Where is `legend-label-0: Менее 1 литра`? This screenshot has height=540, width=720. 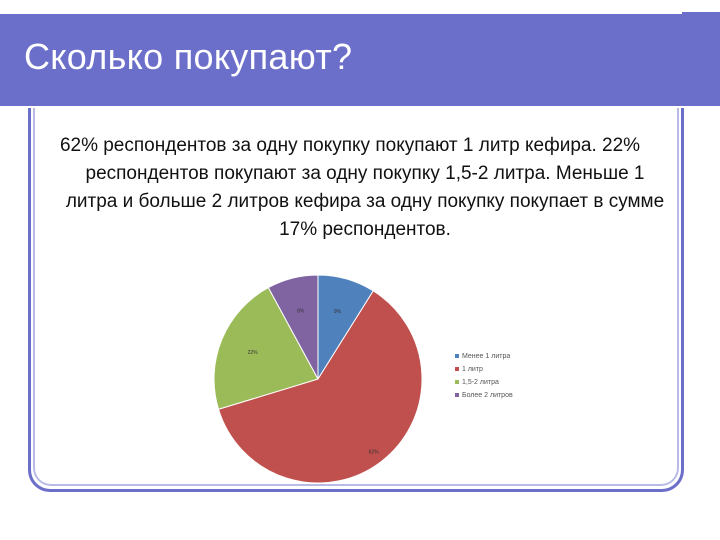 legend-label-0: Менее 1 литра is located at coordinates (486, 356).